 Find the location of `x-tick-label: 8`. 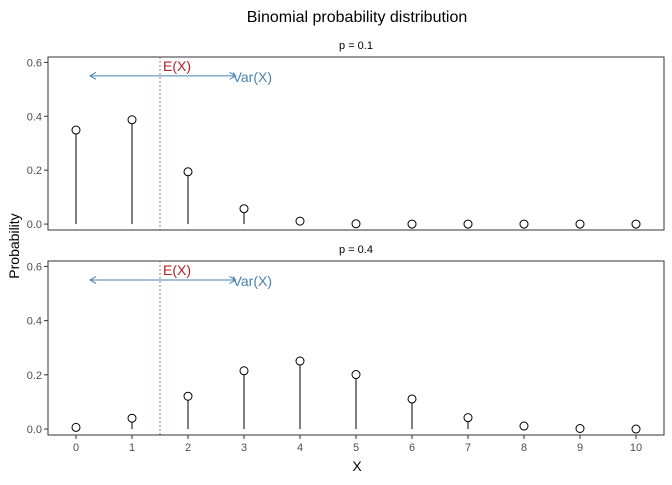

x-tick-label: 8 is located at coordinates (524, 448).